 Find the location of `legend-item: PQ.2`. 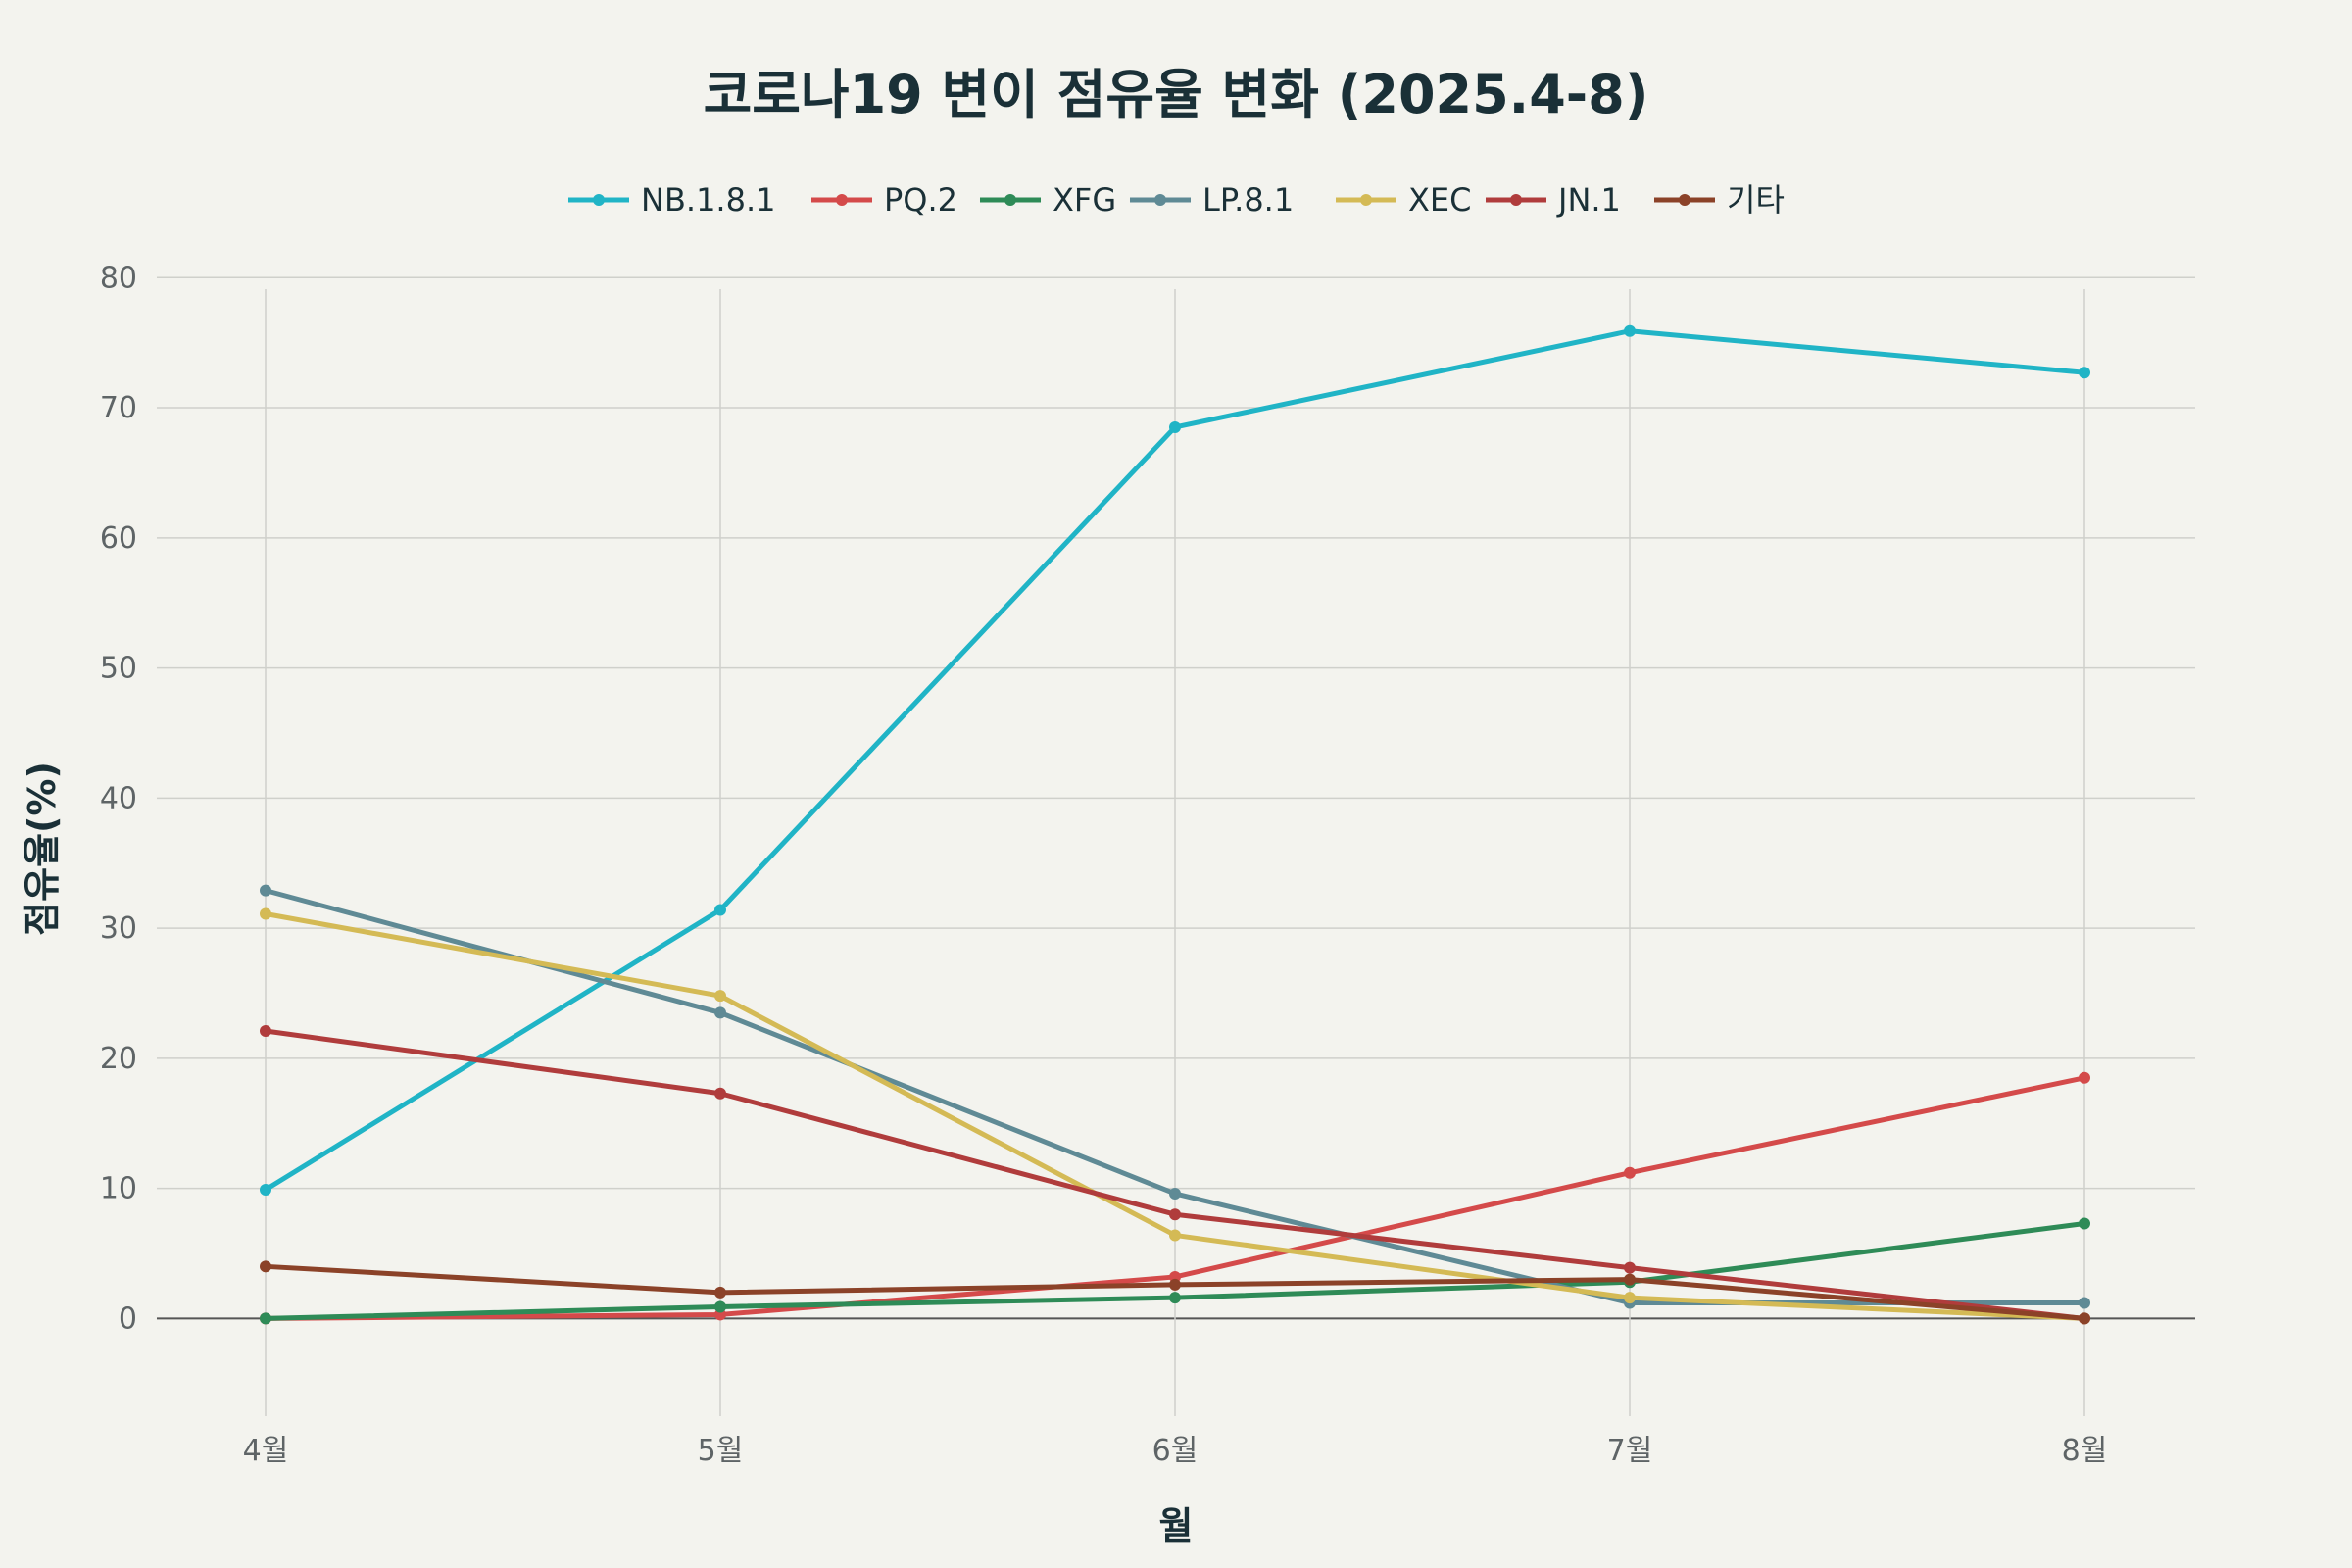

legend-item: PQ.2 is located at coordinates (884, 200).